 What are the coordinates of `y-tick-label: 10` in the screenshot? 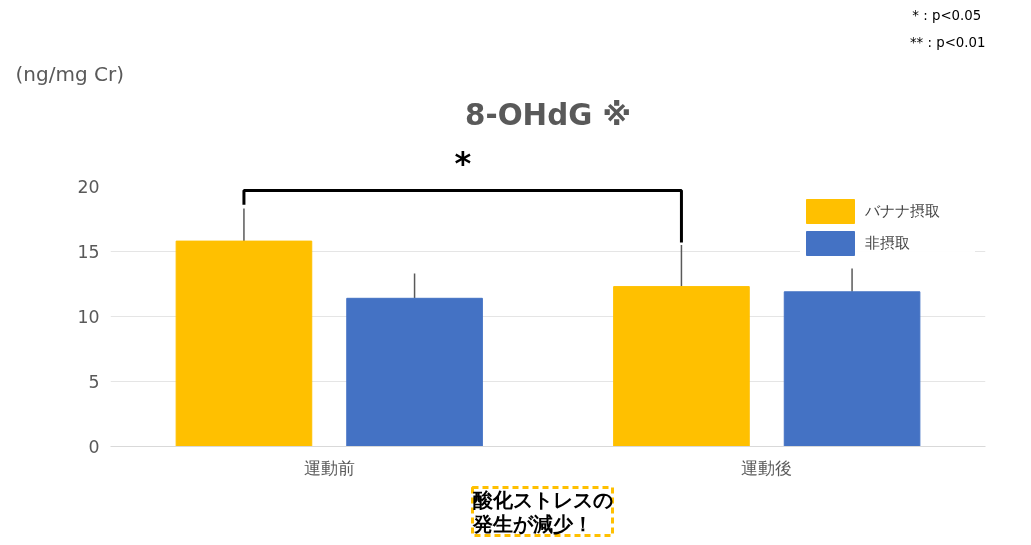 It's located at (88, 317).